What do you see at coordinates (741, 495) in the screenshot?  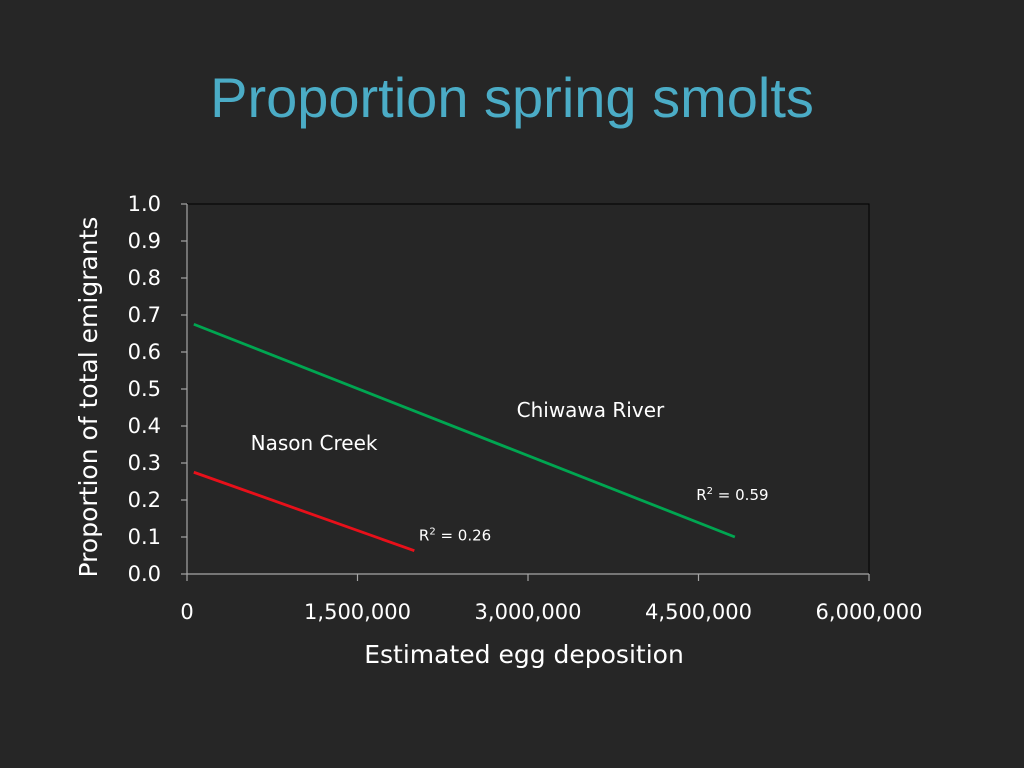 I see `r-squared-value: = 0.59` at bounding box center [741, 495].